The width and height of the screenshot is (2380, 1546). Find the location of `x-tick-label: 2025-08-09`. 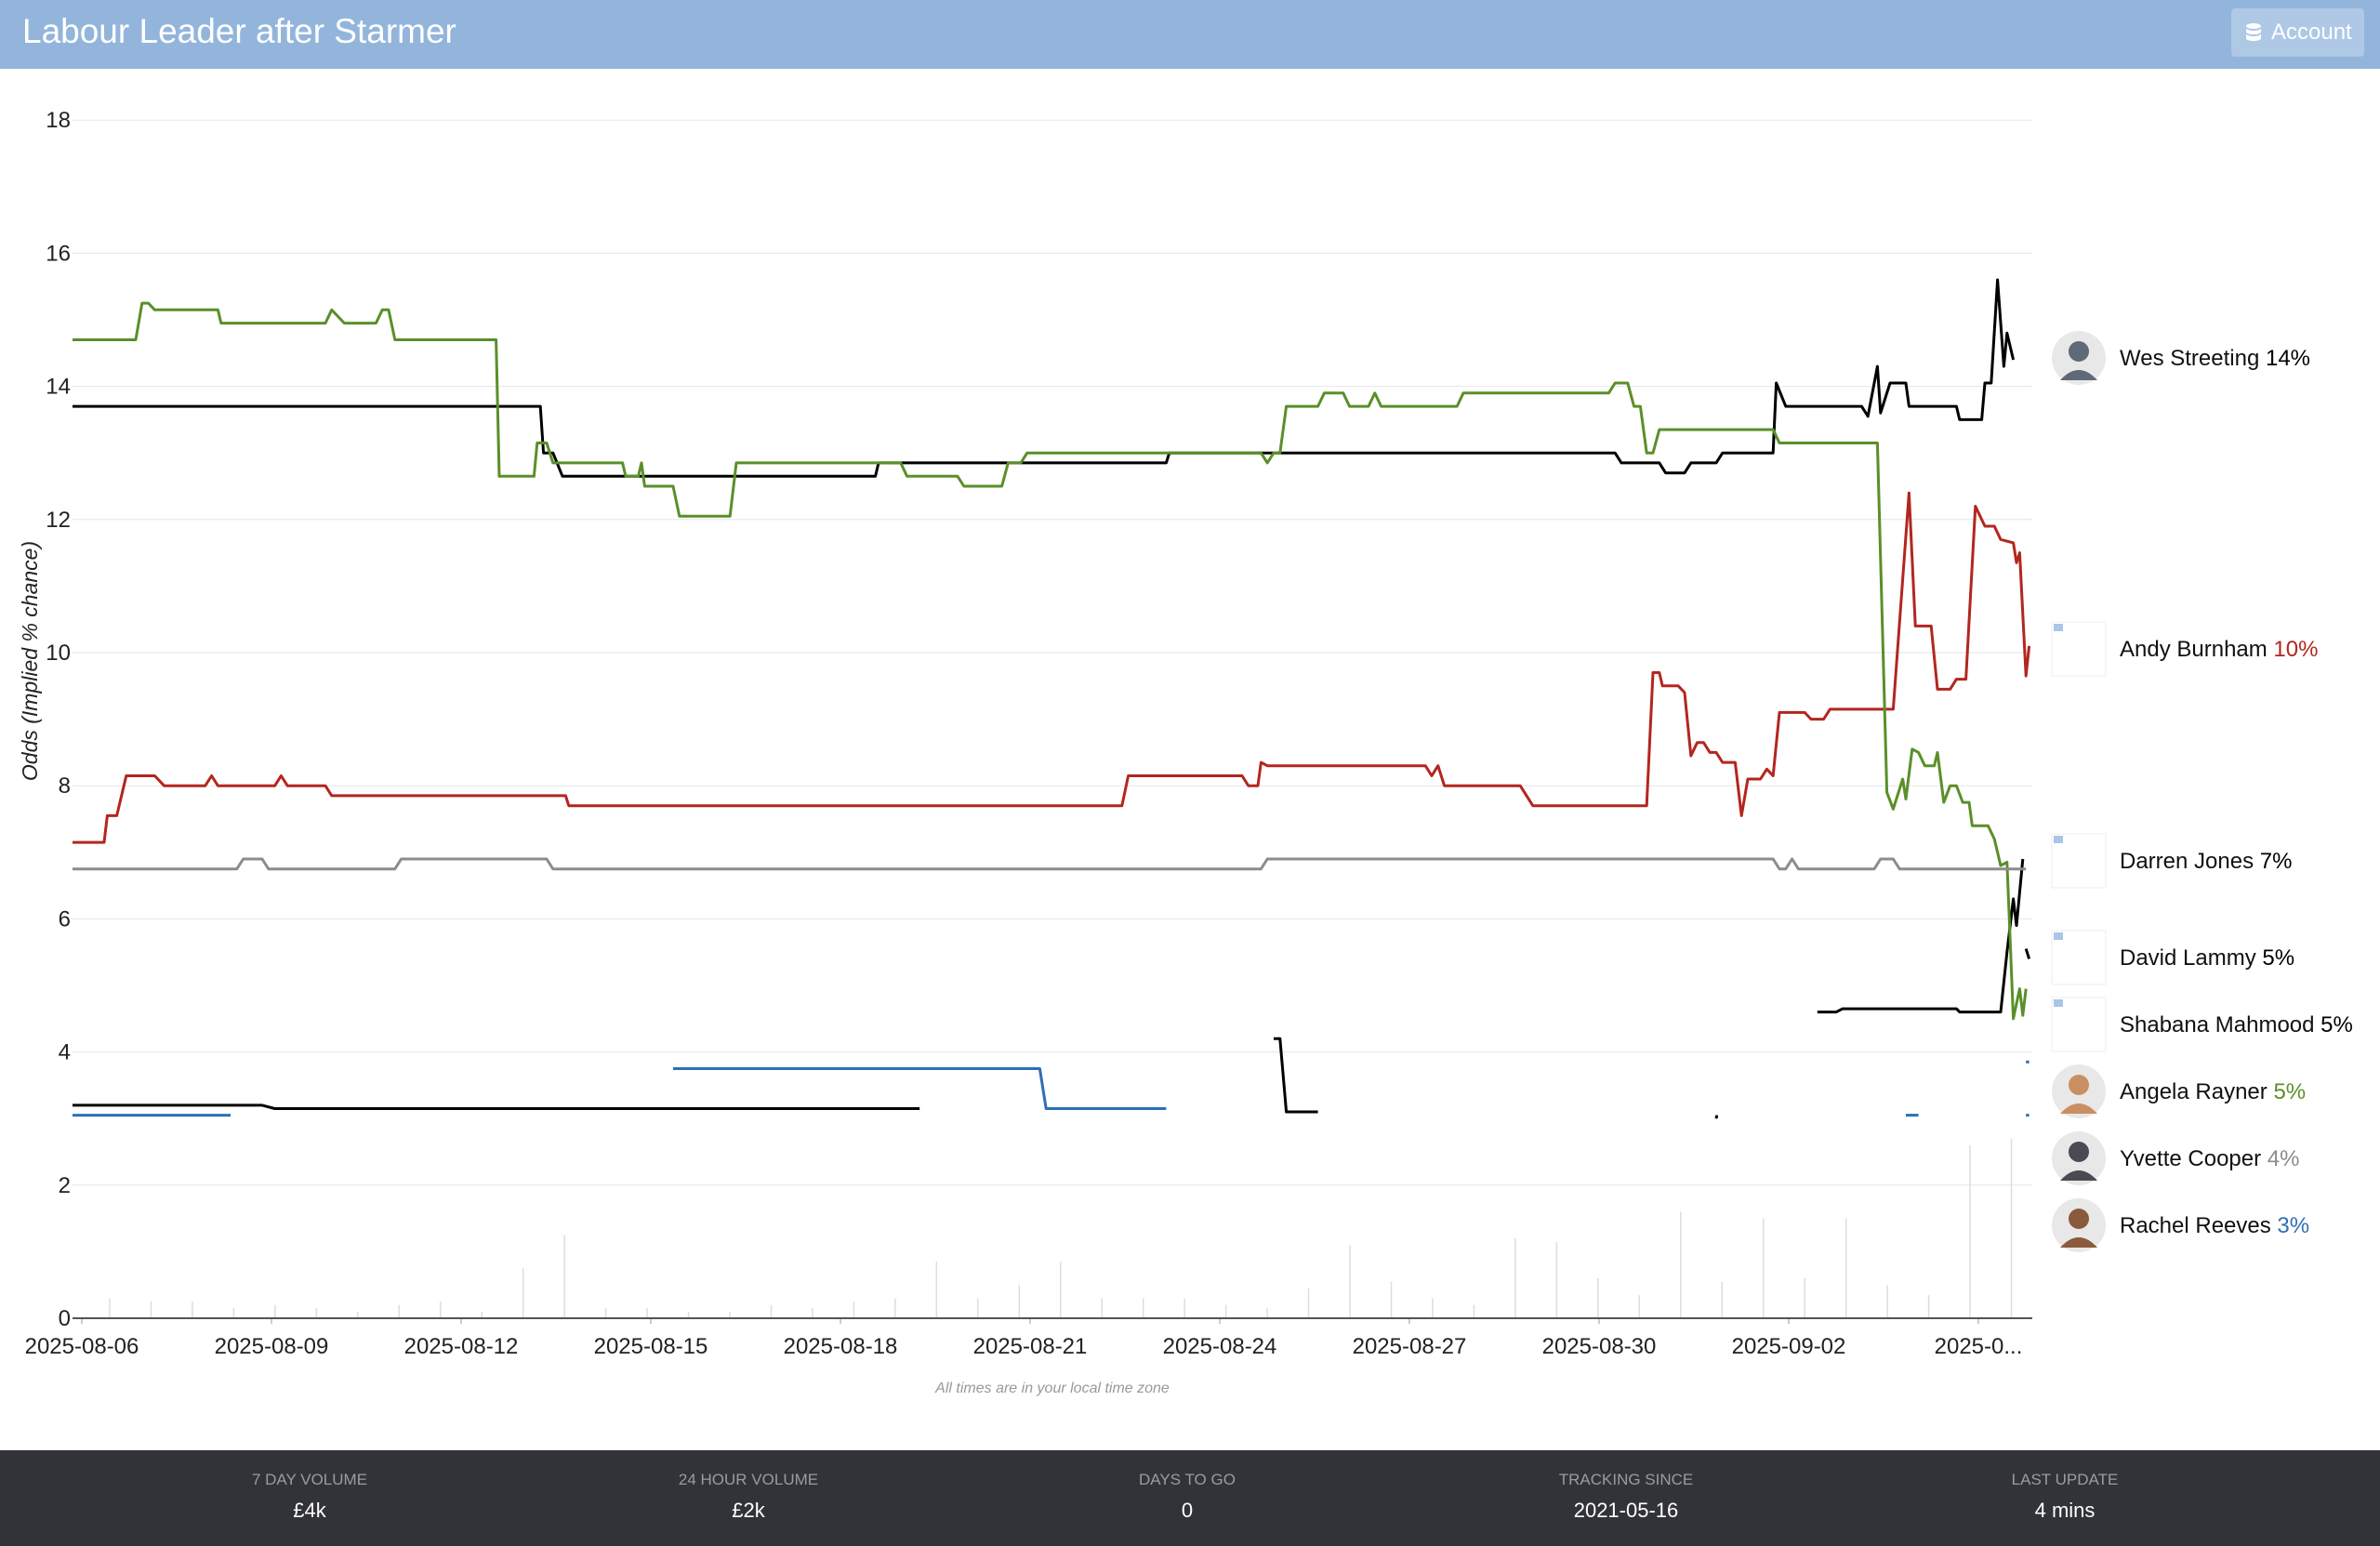

x-tick-label: 2025-08-09 is located at coordinates (272, 1346).